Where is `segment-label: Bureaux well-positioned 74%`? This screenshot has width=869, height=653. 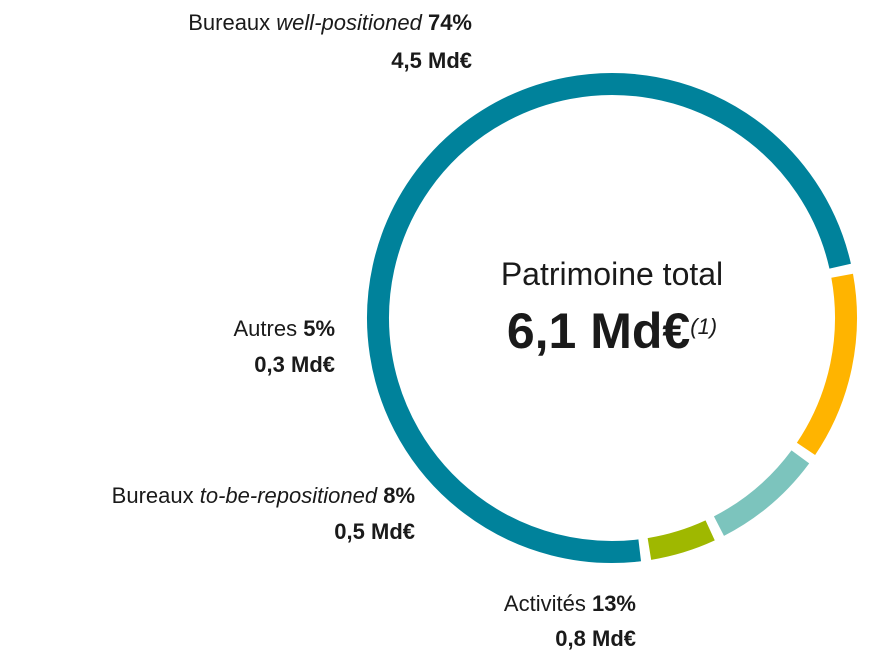
segment-label: Bureaux well-positioned 74% is located at coordinates (330, 22).